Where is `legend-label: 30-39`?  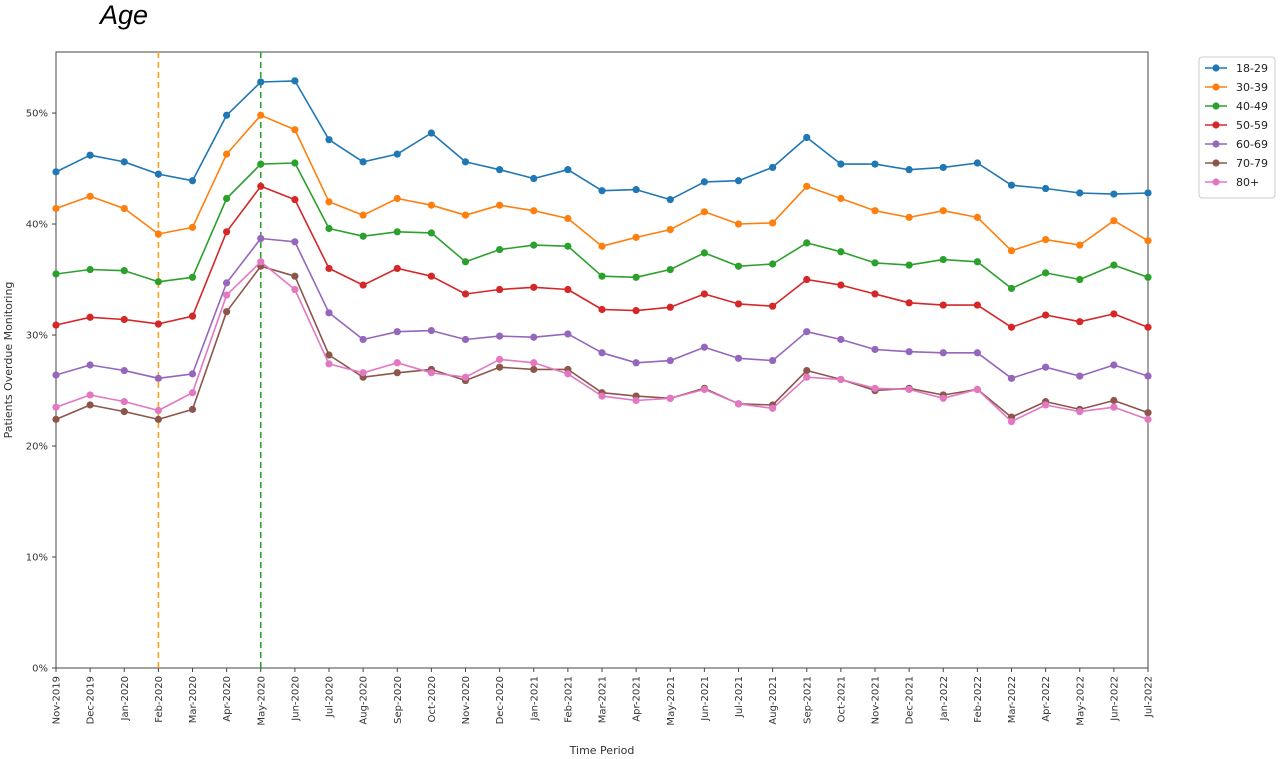
legend-label: 30-39 is located at coordinates (1252, 87).